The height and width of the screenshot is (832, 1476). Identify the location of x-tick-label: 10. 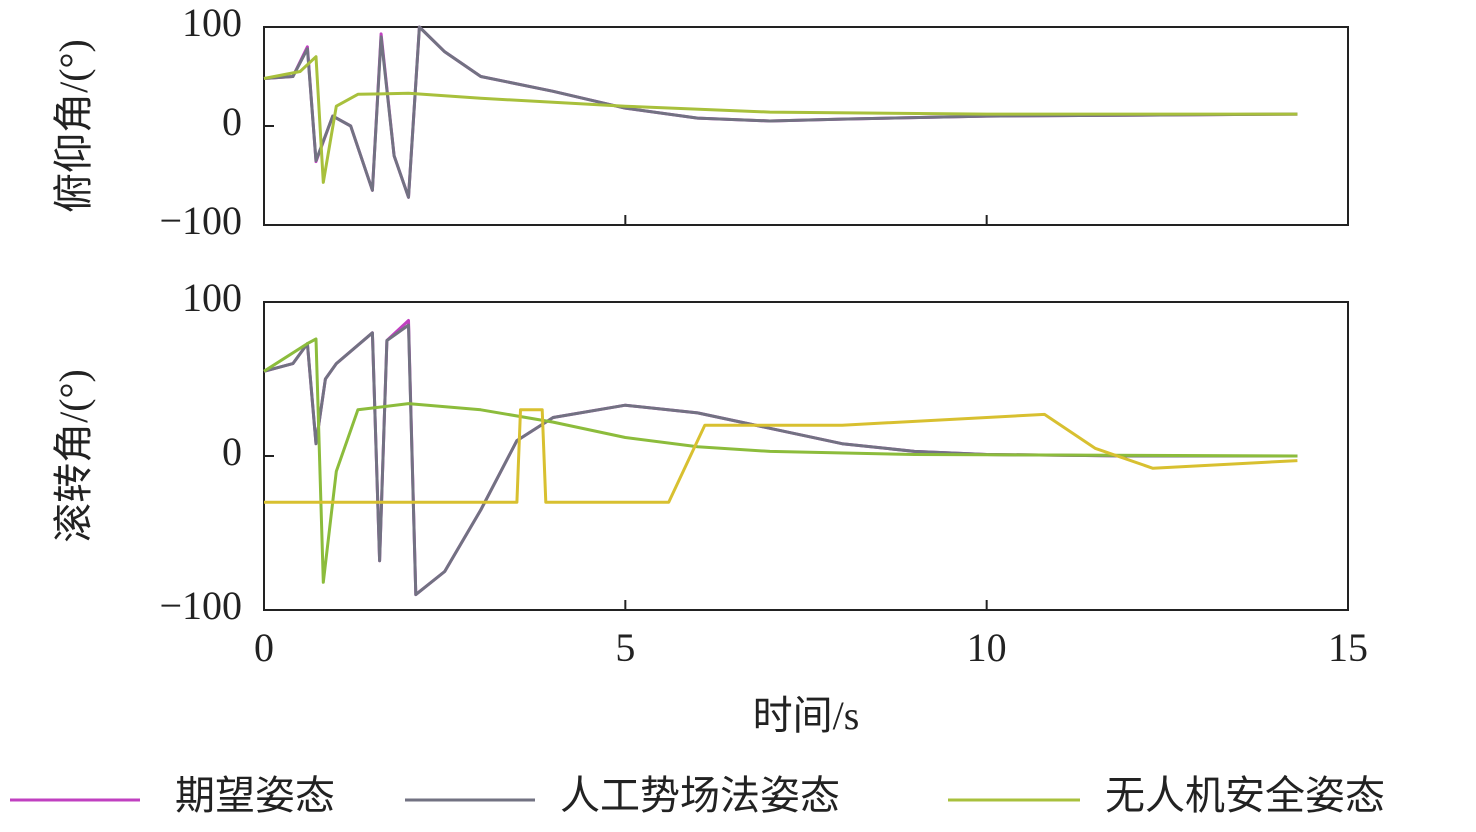
(987, 647).